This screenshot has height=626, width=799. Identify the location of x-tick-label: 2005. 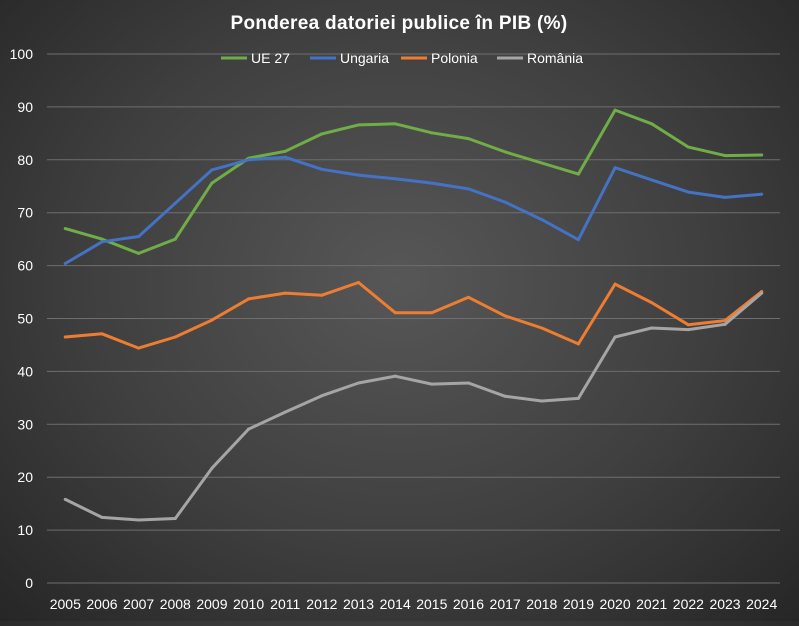
(65, 604).